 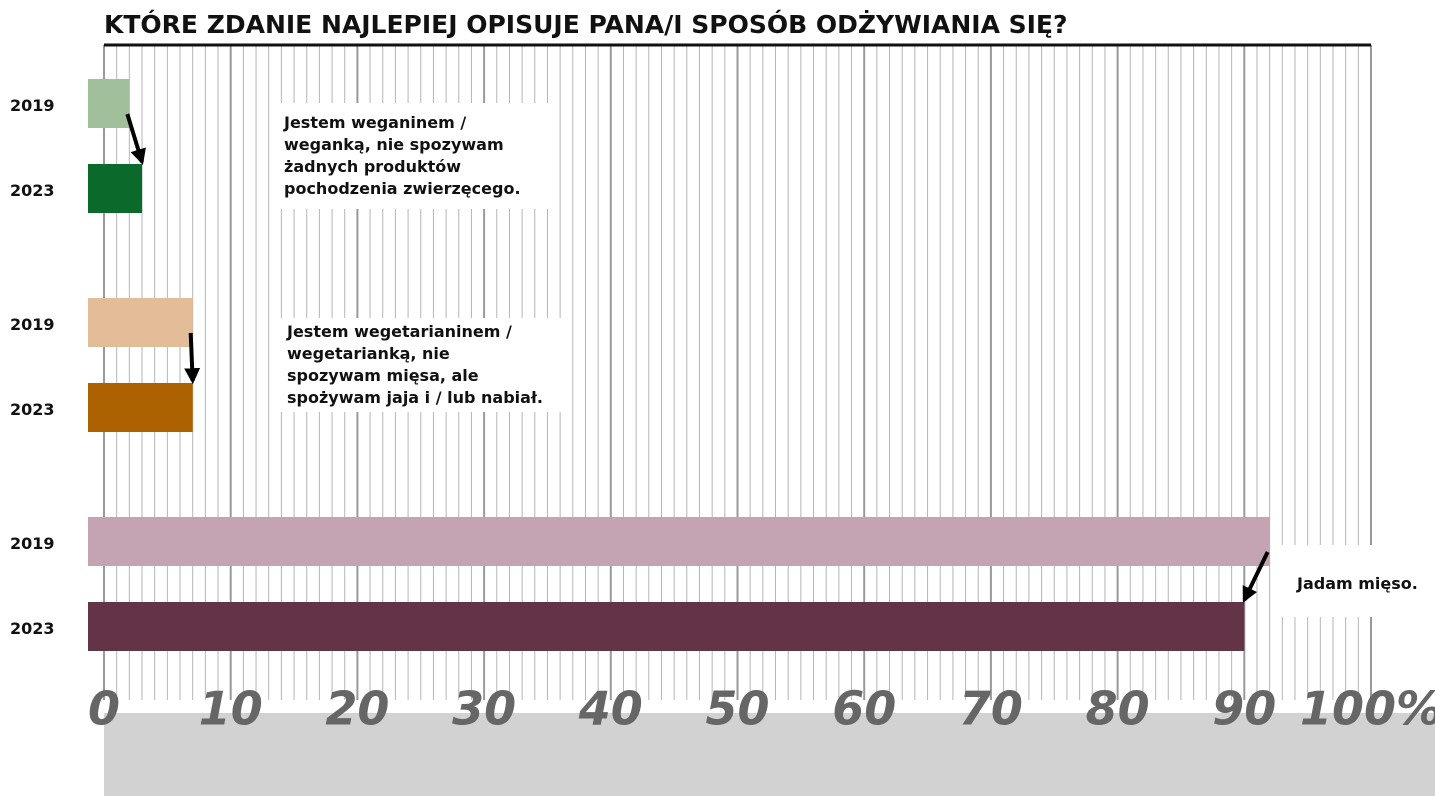 What do you see at coordinates (610, 709) in the screenshot?
I see `x-tick-label: 40` at bounding box center [610, 709].